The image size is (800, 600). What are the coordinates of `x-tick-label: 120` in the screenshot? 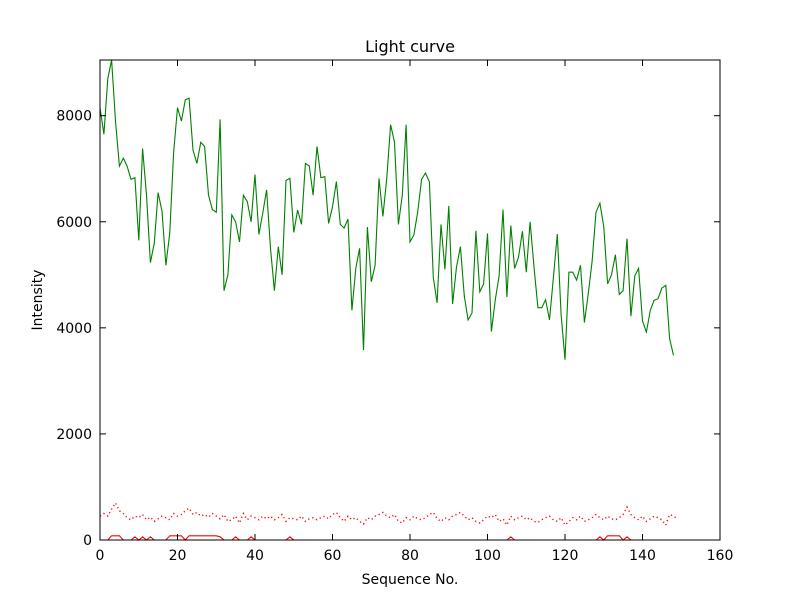 It's located at (565, 556).